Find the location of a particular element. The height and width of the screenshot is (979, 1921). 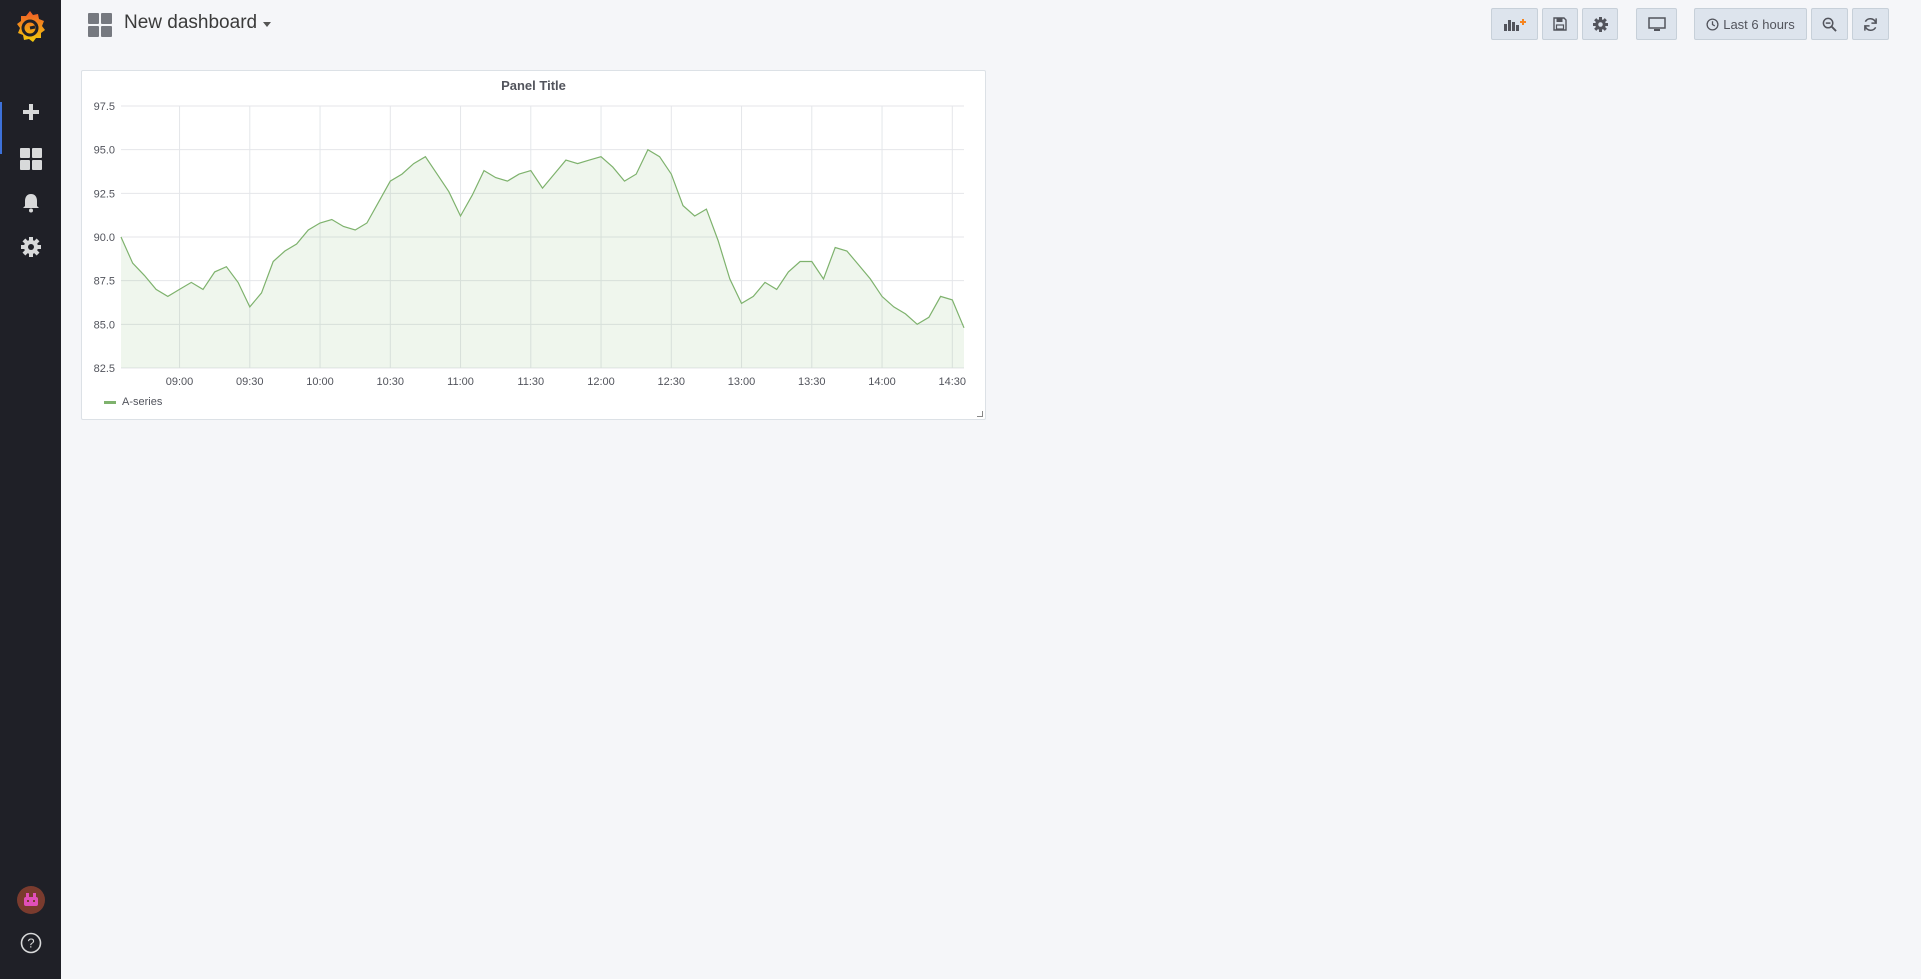

avatar-icon is located at coordinates (30, 900).